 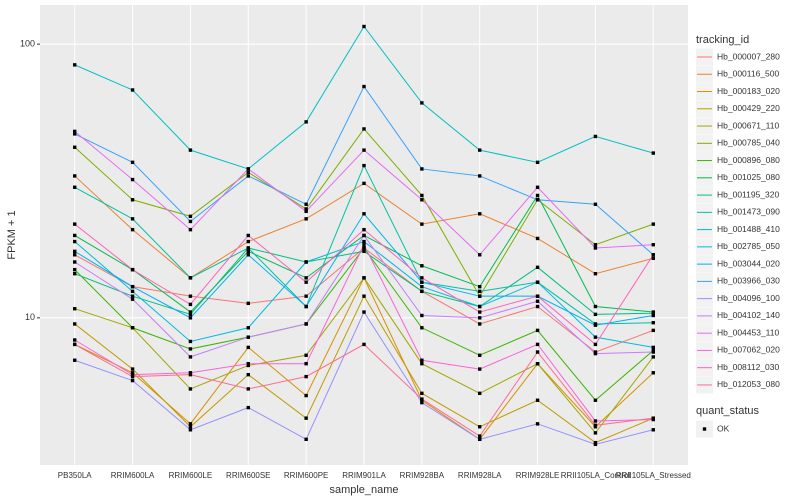 I want to click on x-tick-label: RRIM928LE, so click(x=538, y=475).